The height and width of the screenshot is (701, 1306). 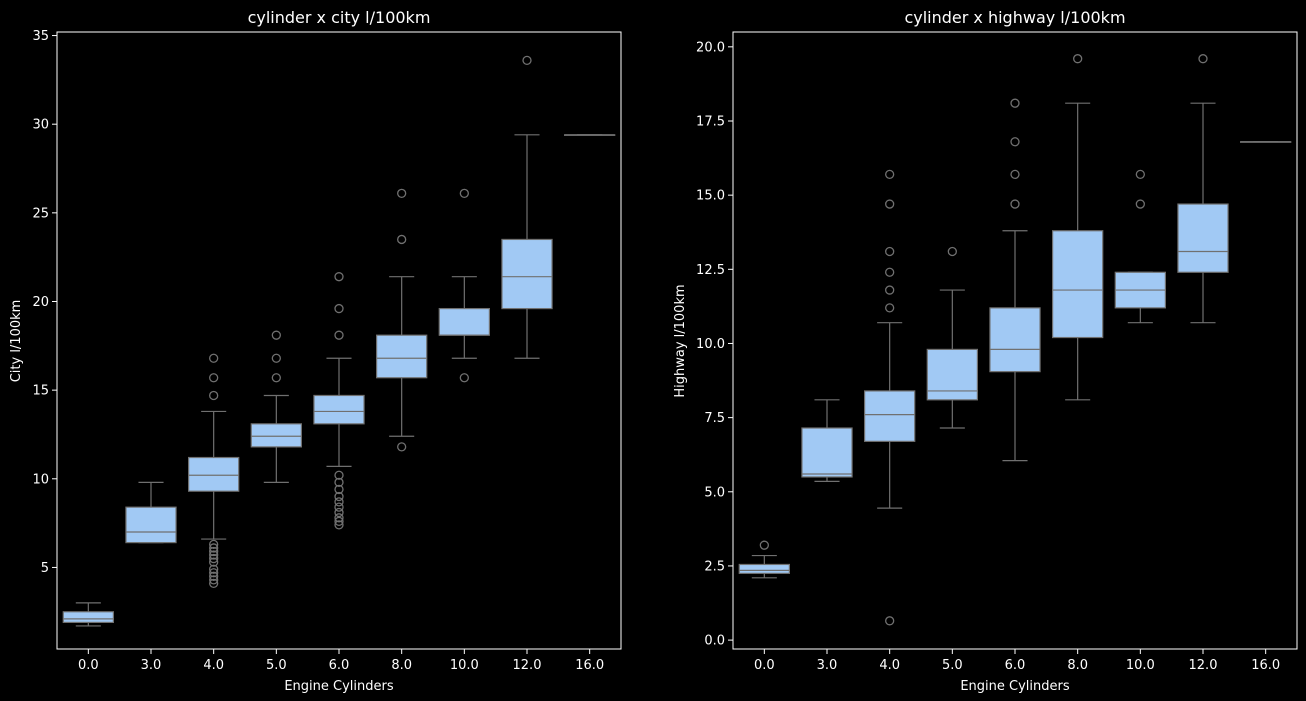 What do you see at coordinates (714, 492) in the screenshot?
I see `y-tick-label: 5.0` at bounding box center [714, 492].